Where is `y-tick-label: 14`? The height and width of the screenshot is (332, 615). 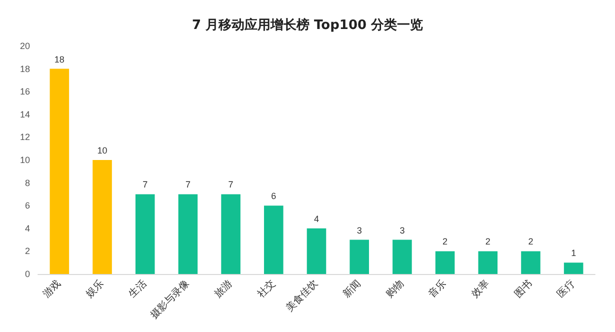
y-tick-label: 14 is located at coordinates (25, 114).